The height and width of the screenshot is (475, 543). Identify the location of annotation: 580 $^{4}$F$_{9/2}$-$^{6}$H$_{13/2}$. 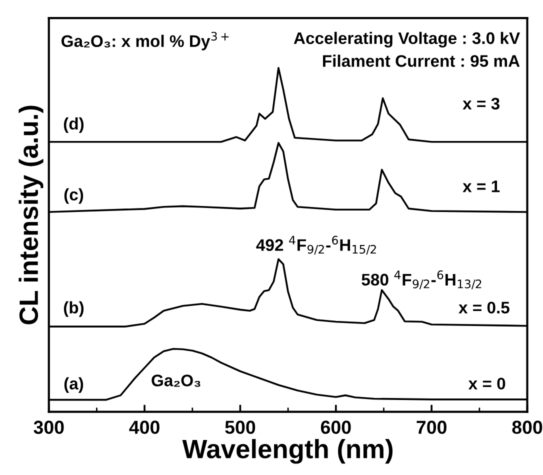
(422, 280).